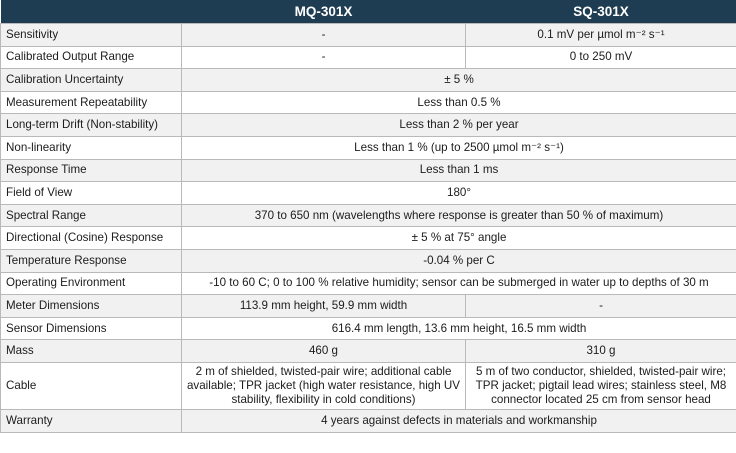 The height and width of the screenshot is (453, 736). Describe the element at coordinates (91, 125) in the screenshot. I see `spec-label: Long-term Drift (Non-stability)` at that location.